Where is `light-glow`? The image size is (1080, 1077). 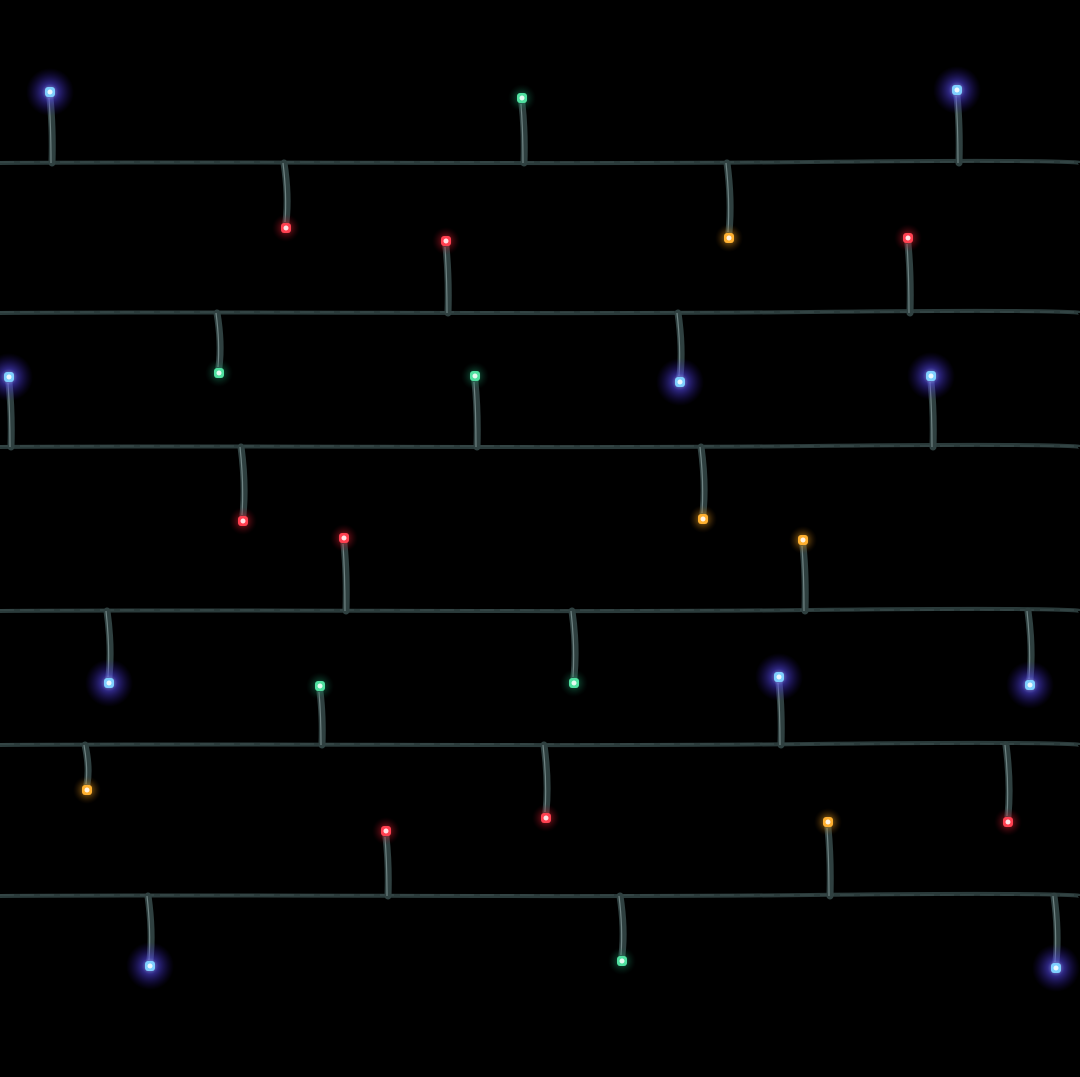 light-glow is located at coordinates (16, 377).